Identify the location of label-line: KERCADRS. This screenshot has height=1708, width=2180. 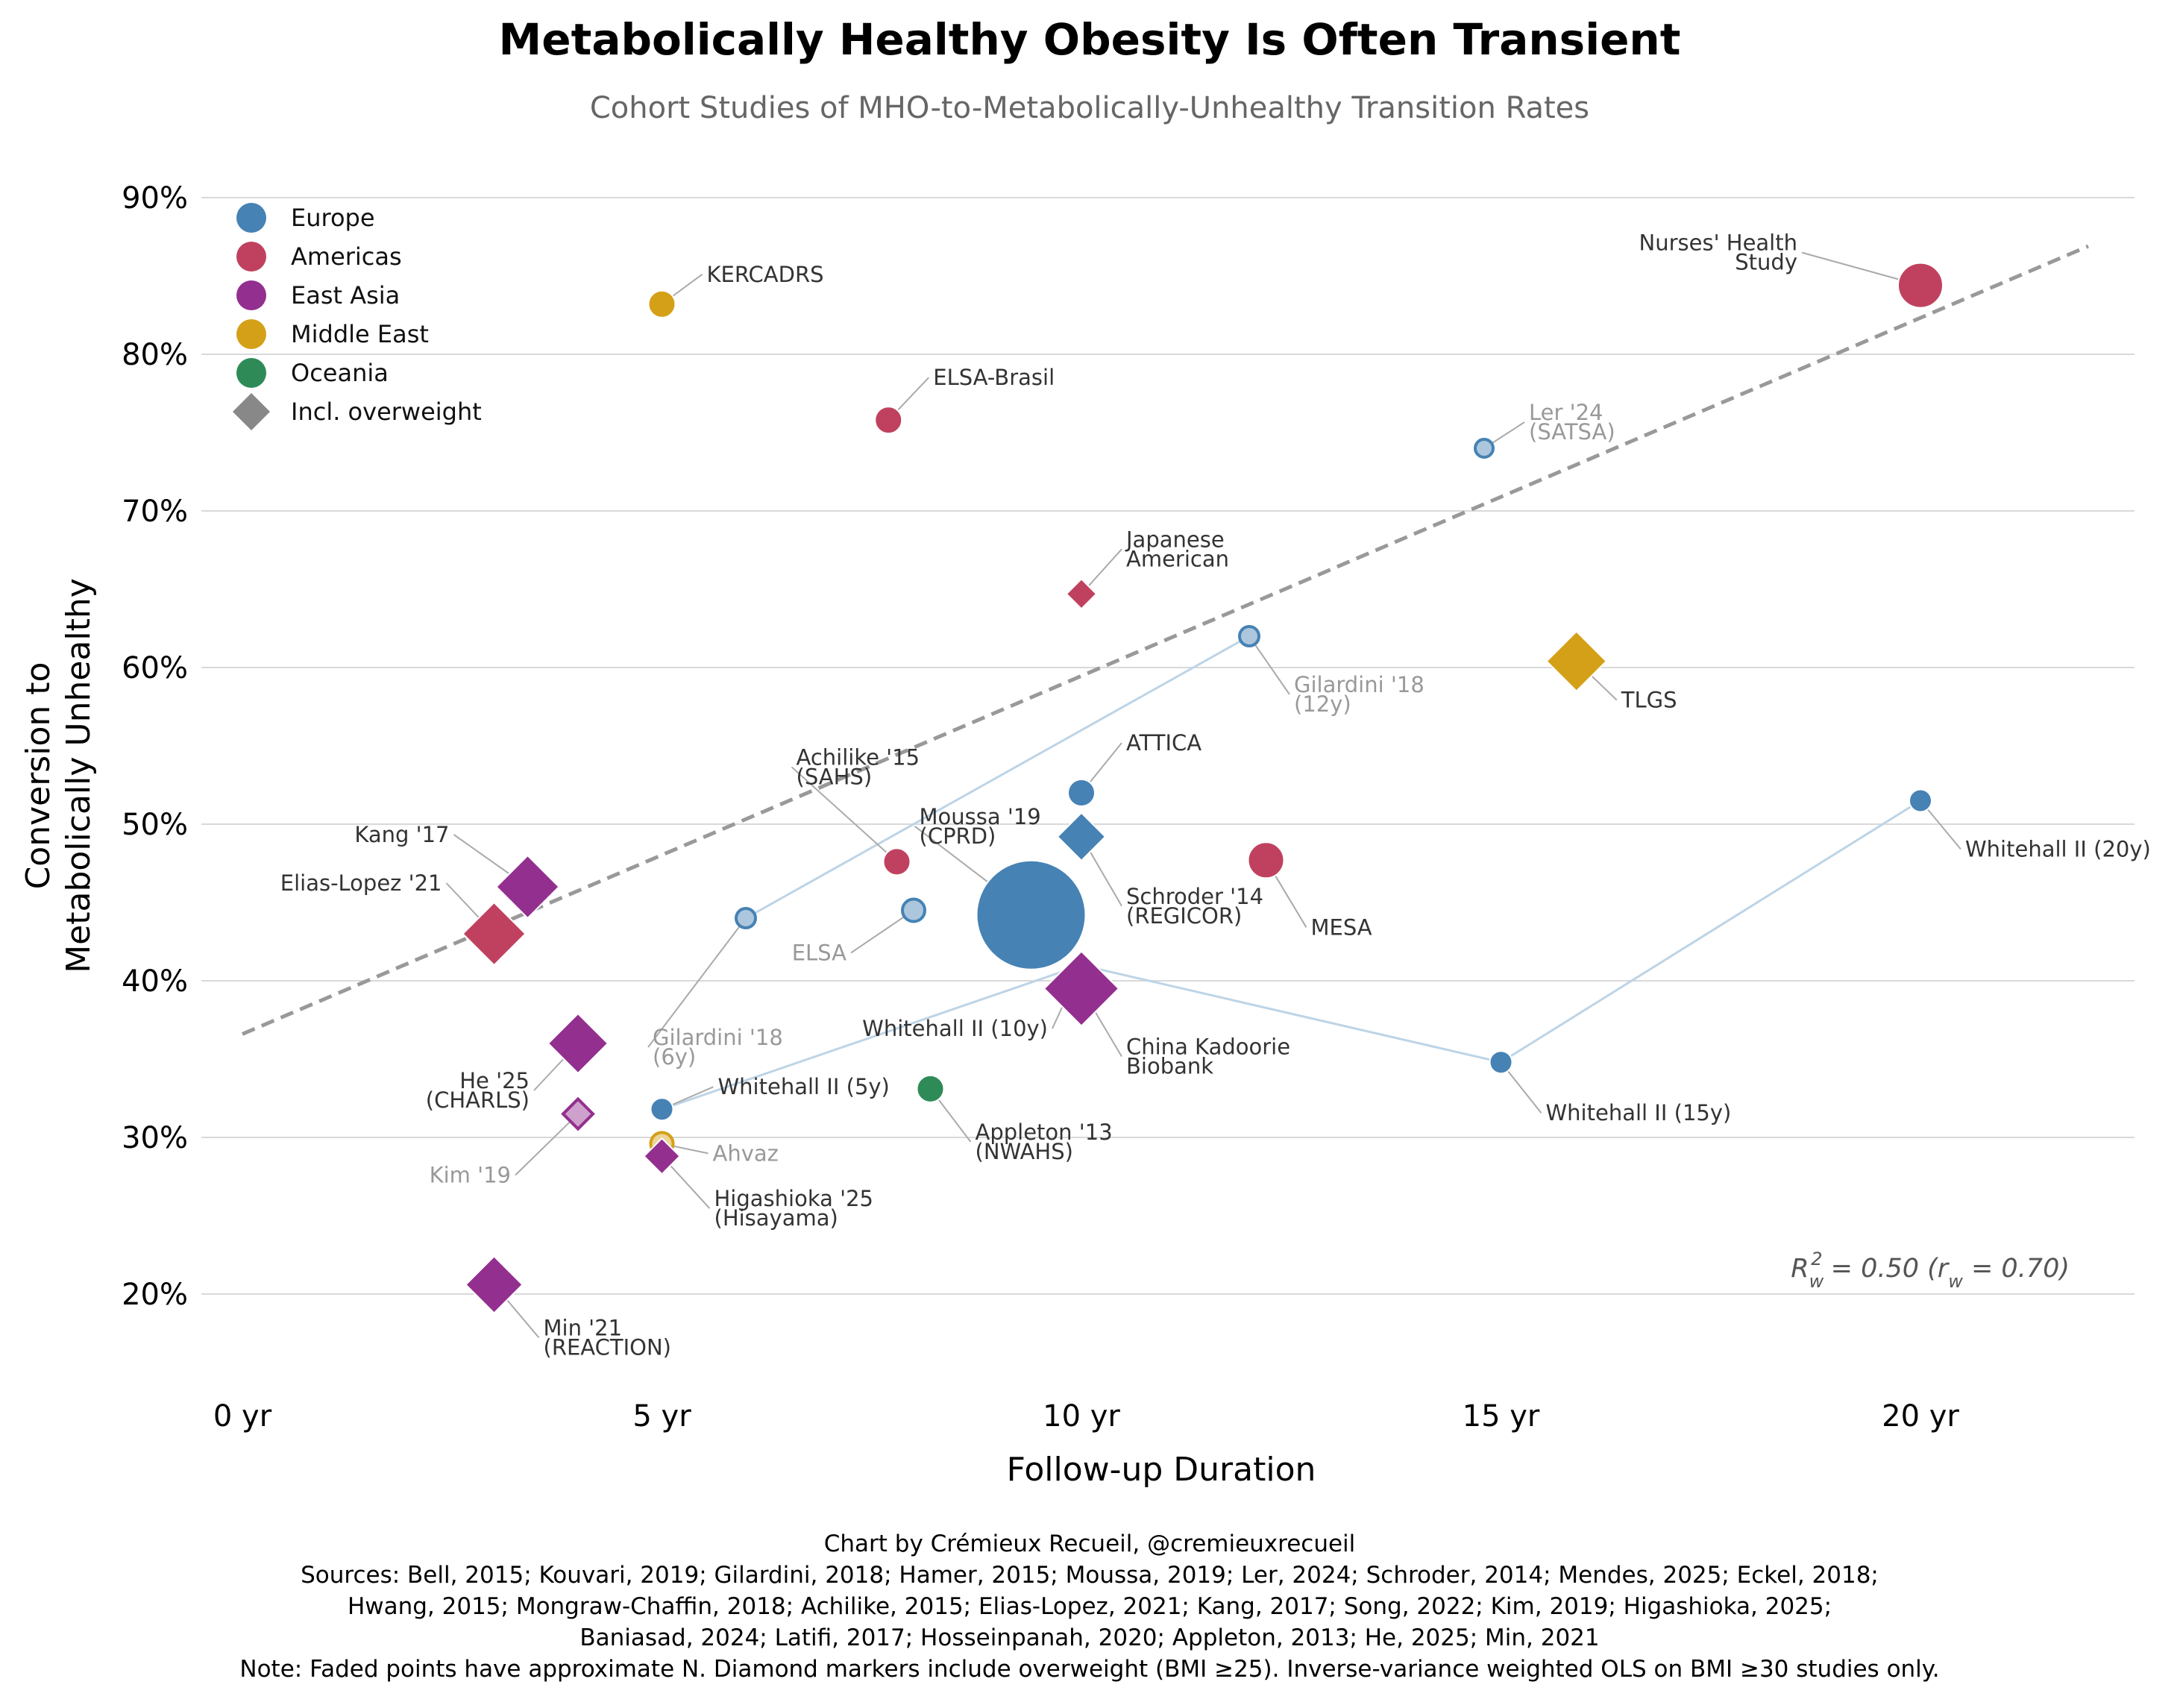
(765, 274).